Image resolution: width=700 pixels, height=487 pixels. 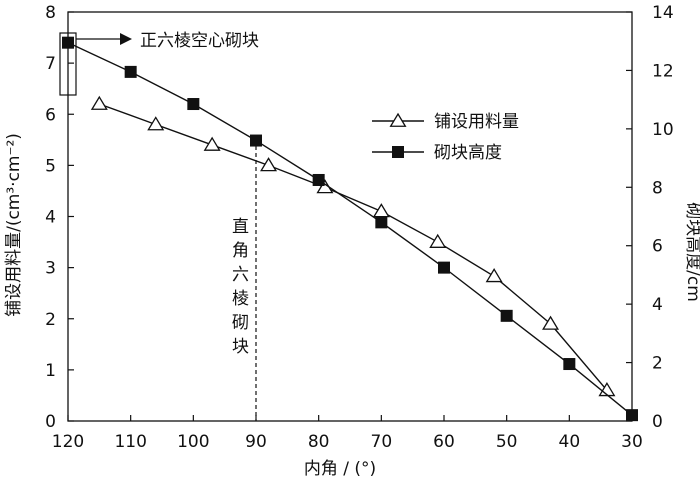 What do you see at coordinates (256, 442) in the screenshot?
I see `x-tick-label: 90` at bounding box center [256, 442].